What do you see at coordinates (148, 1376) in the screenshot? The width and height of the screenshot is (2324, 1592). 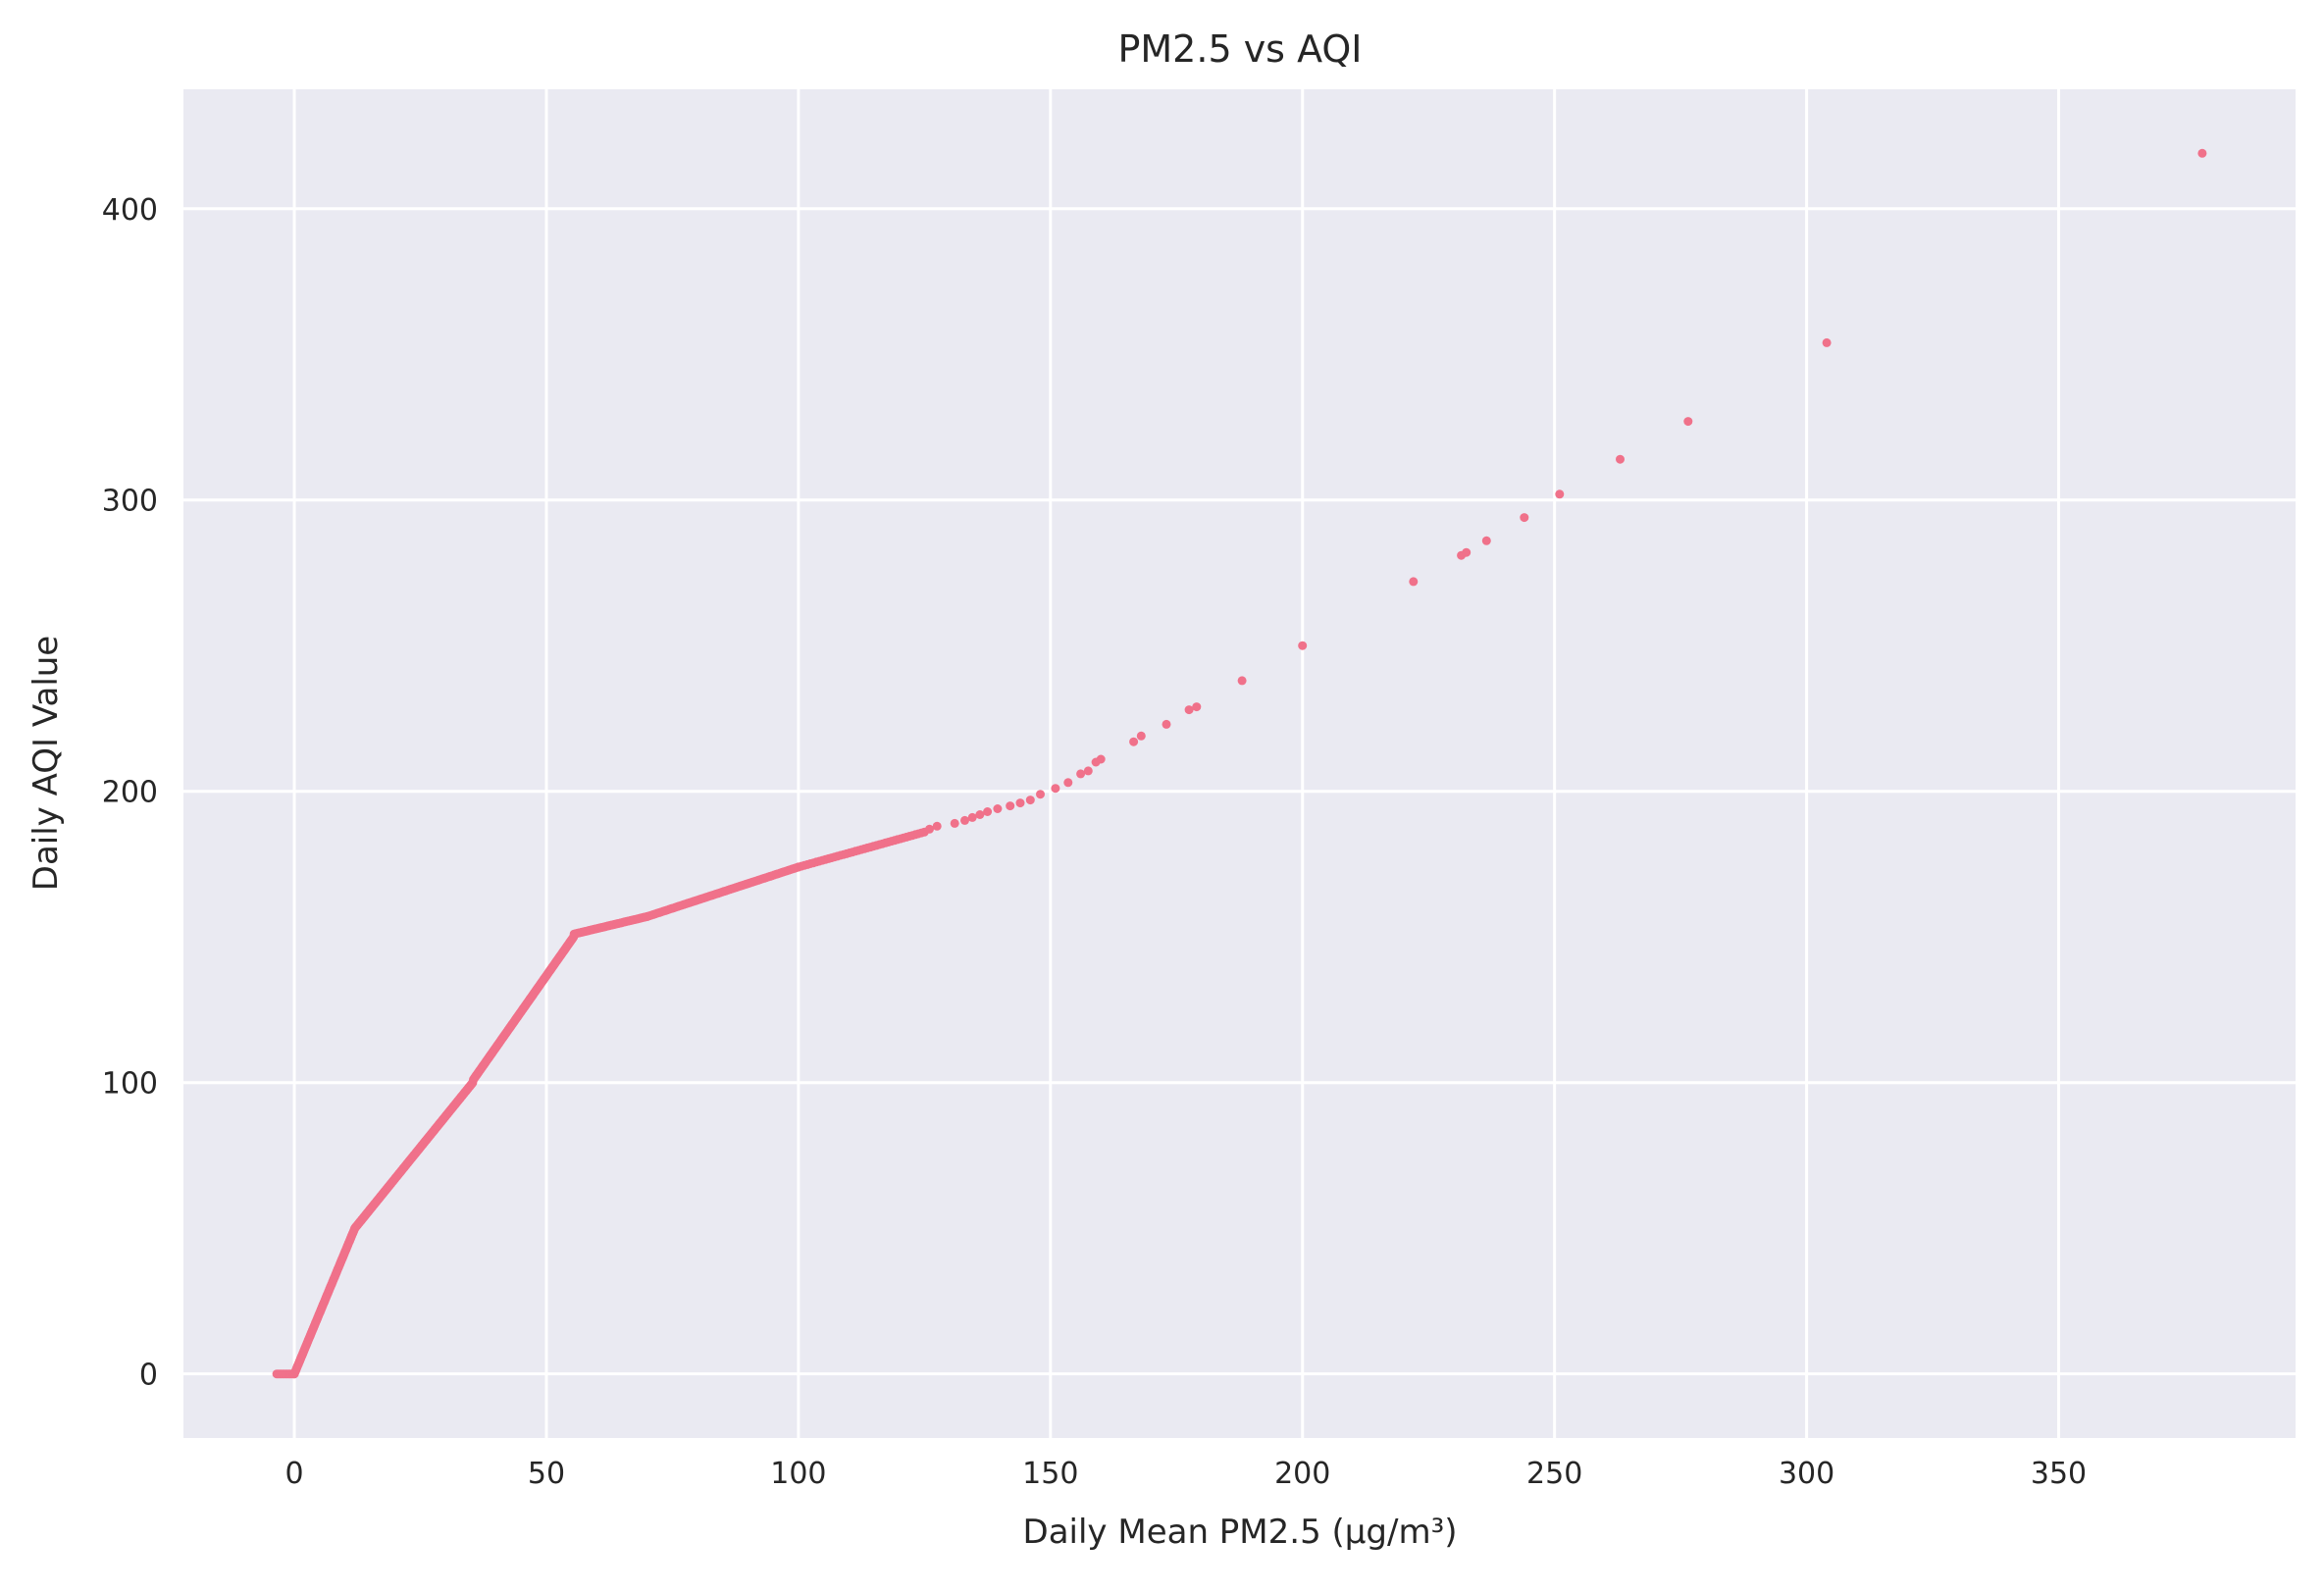 I see `y-tick-label: 0` at bounding box center [148, 1376].